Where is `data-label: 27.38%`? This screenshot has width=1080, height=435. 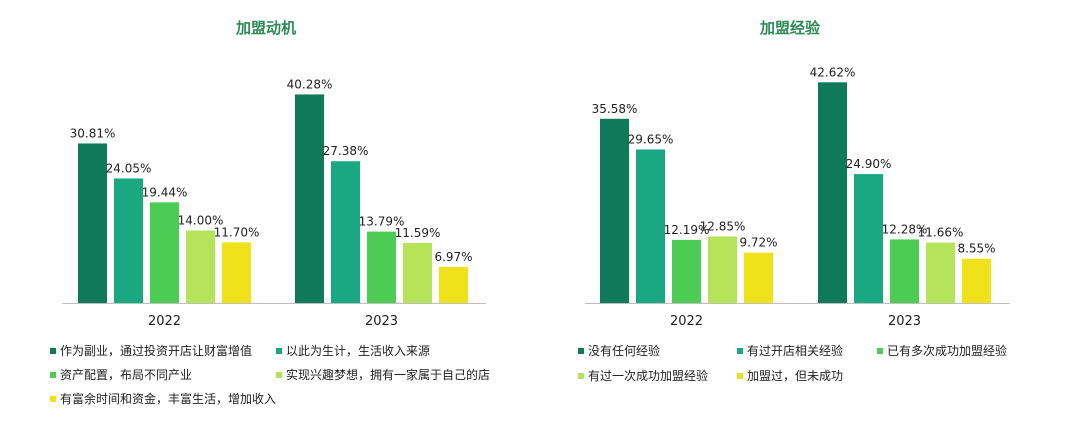 data-label: 27.38% is located at coordinates (346, 151).